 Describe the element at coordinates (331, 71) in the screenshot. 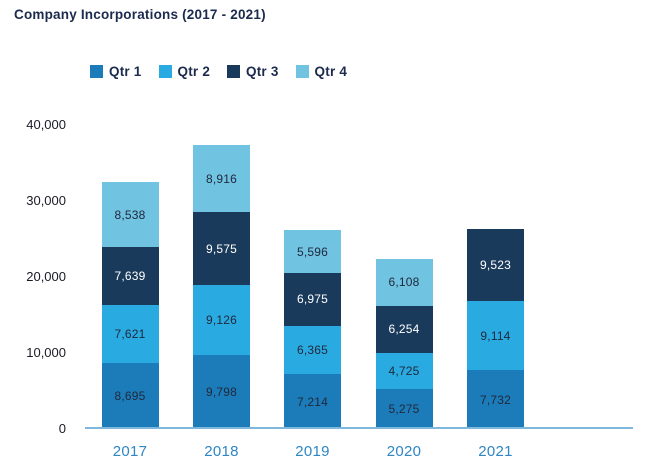

I see `legend-label: Qtr 4` at that location.